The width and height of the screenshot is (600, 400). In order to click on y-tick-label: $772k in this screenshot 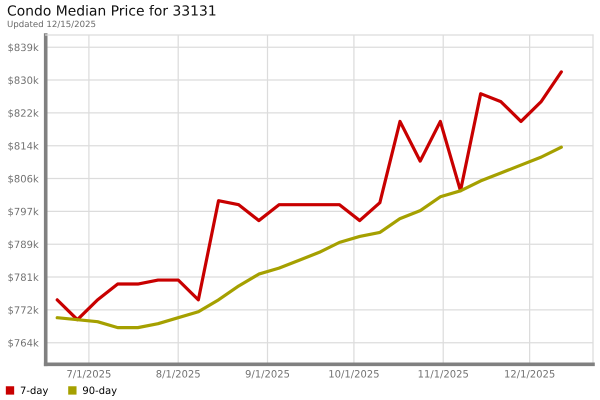, I will do `click(23, 311)`.